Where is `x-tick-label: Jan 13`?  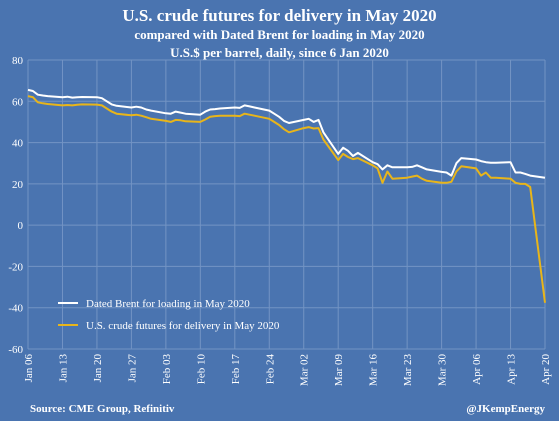
x-tick-label: Jan 13 is located at coordinates (63, 368).